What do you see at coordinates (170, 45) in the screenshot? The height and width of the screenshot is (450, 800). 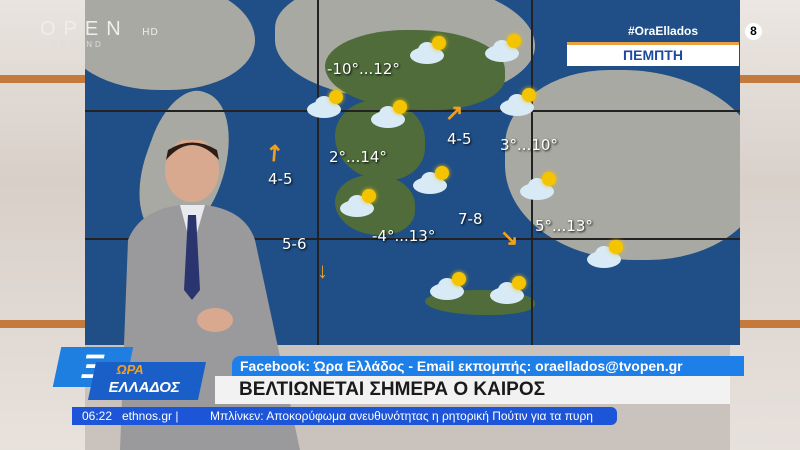 I see `land-italy` at bounding box center [170, 45].